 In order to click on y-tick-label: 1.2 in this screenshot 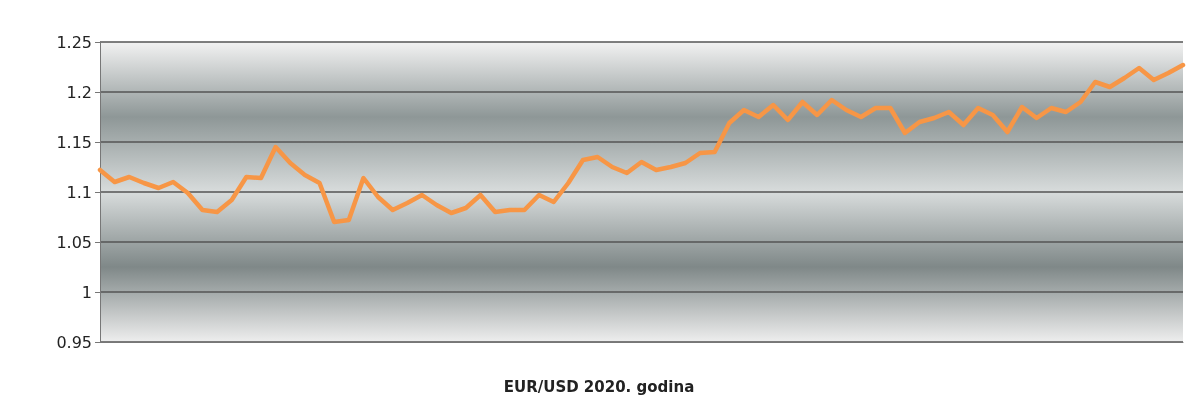, I will do `click(79, 92)`.